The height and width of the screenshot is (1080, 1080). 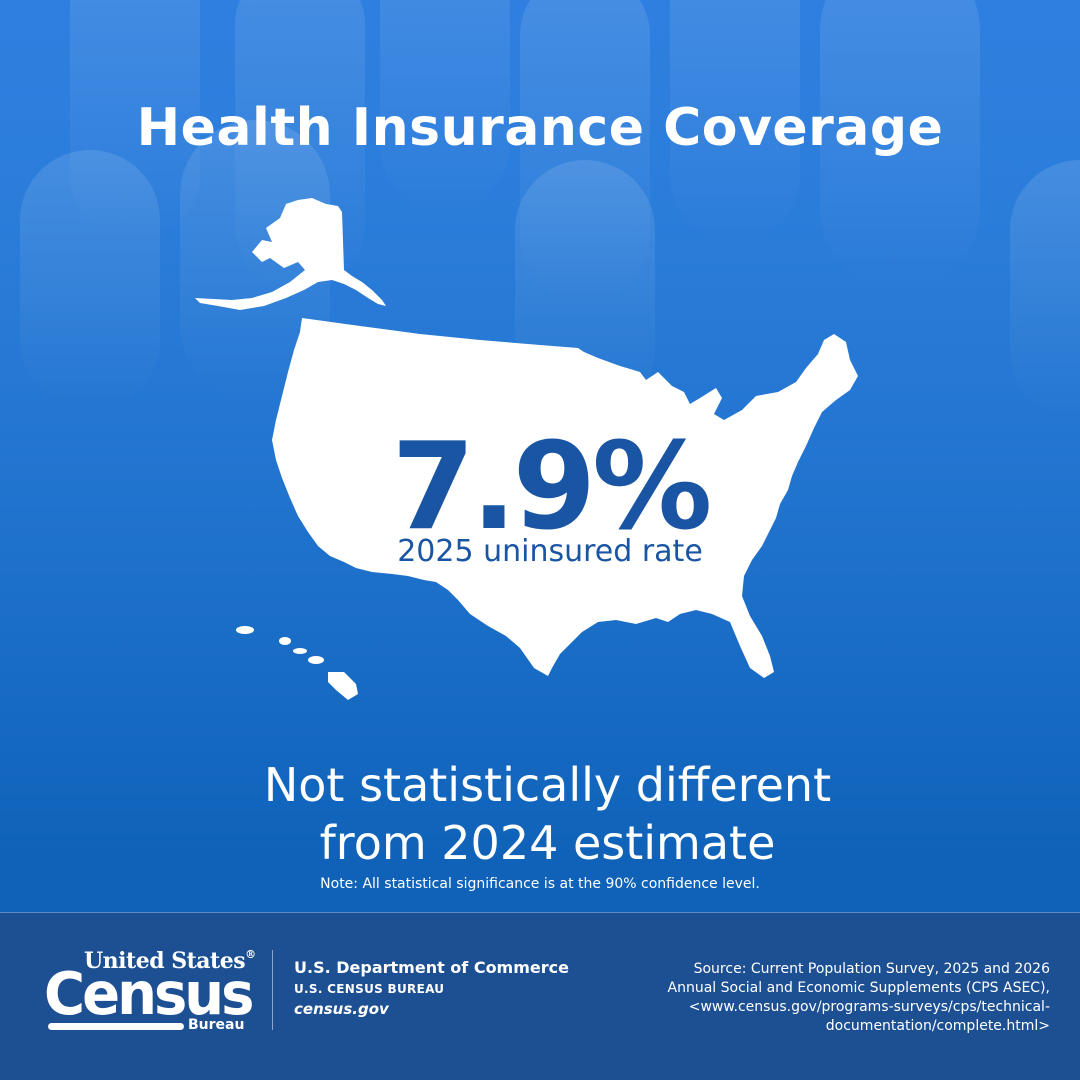 I want to click on bureau-name: U.S. CENSUS BUREAU, so click(x=369, y=989).